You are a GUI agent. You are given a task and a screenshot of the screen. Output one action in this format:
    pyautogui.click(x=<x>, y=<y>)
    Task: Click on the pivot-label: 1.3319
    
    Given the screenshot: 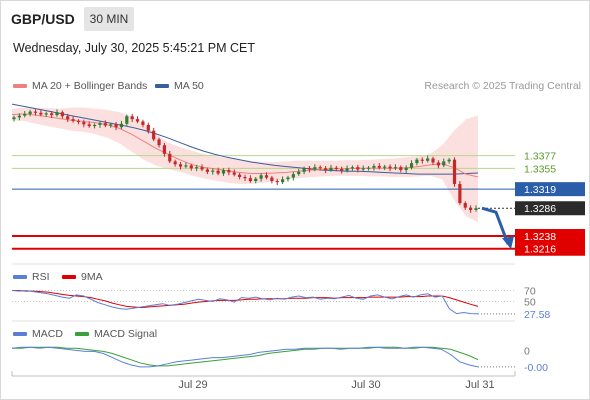 What is the action you would take?
    pyautogui.click(x=540, y=190)
    